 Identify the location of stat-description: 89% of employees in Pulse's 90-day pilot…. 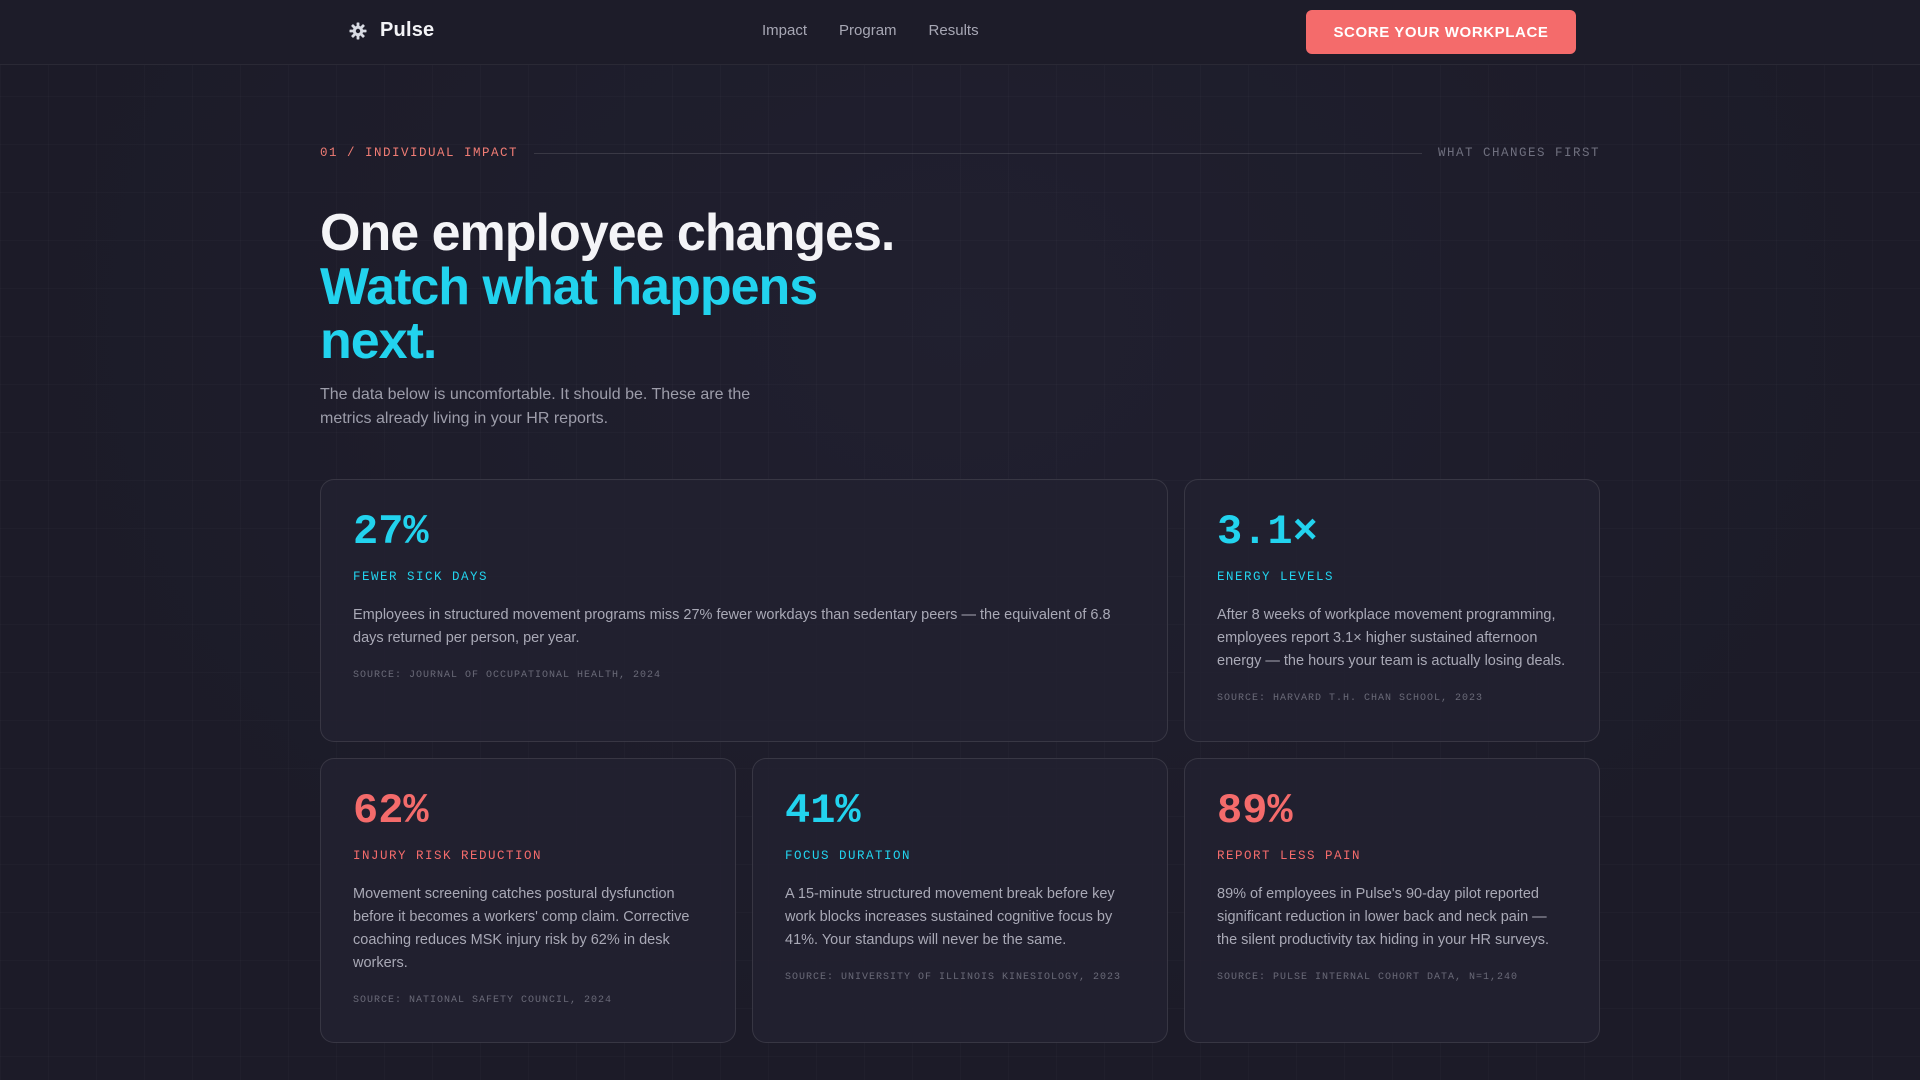
(1383, 917).